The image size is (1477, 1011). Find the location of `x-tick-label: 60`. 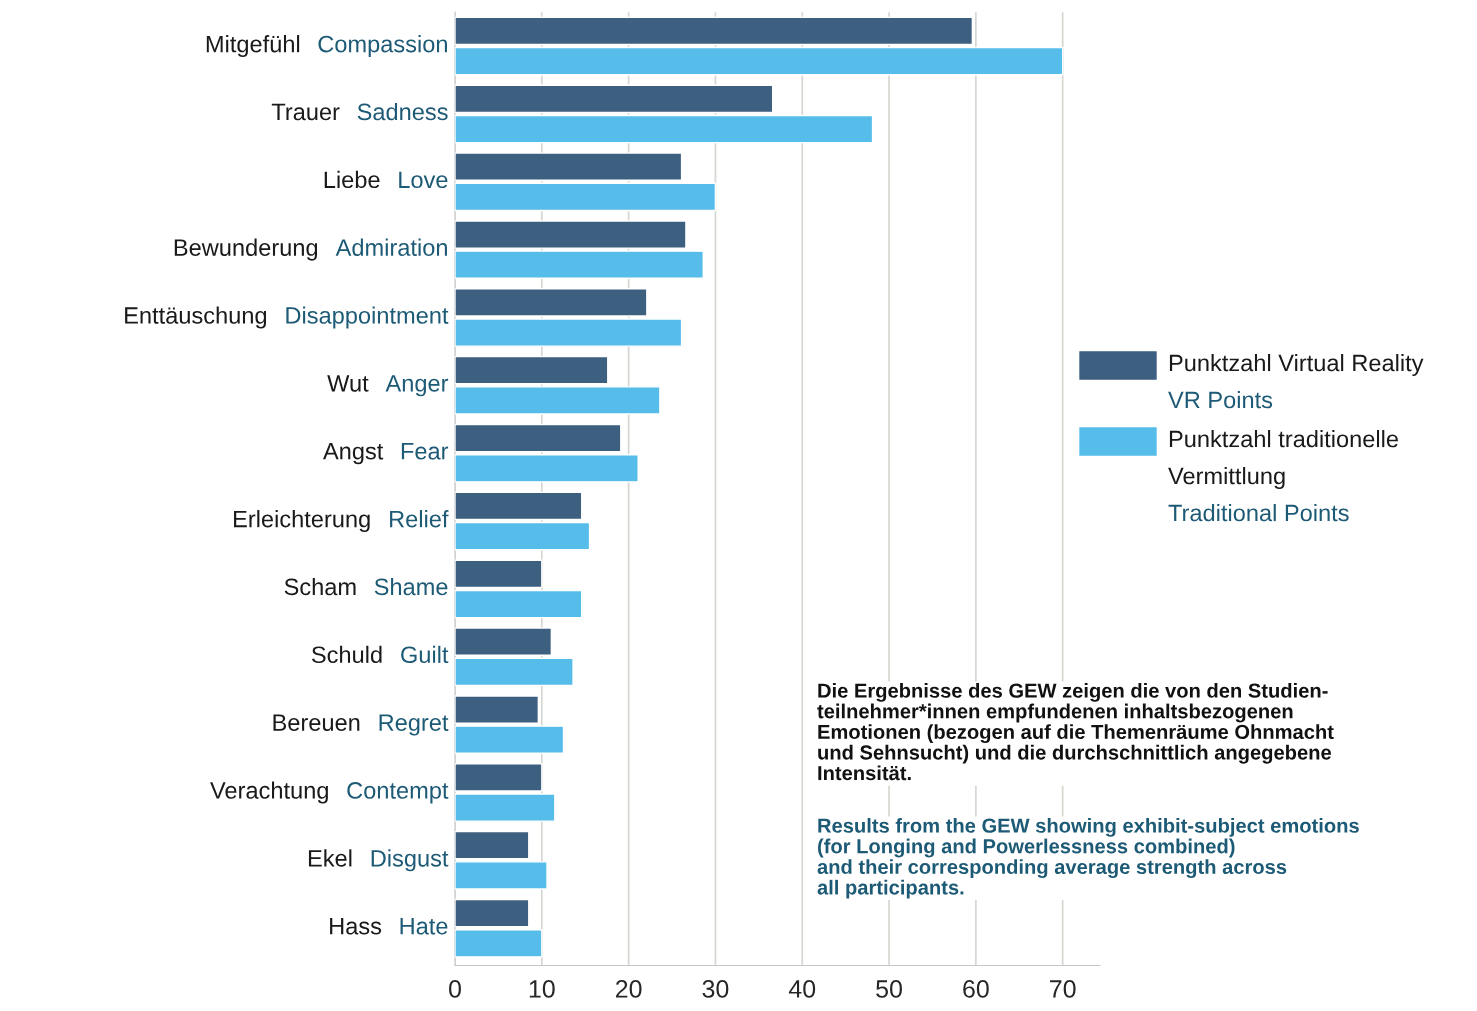

x-tick-label: 60 is located at coordinates (976, 989).